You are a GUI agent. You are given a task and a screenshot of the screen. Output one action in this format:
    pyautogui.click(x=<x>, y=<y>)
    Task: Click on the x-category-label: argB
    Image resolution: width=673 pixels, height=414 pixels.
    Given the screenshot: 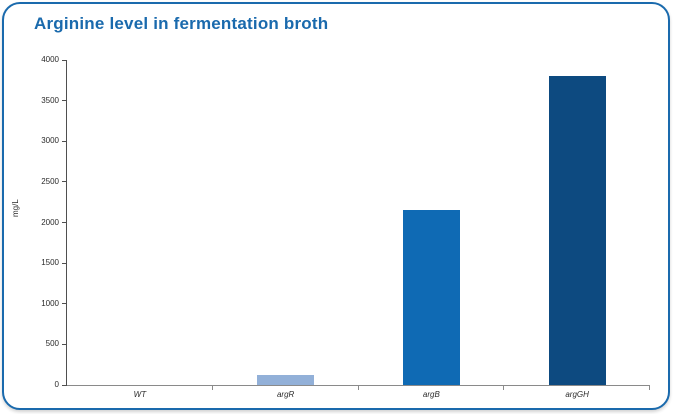 What is the action you would take?
    pyautogui.click(x=431, y=394)
    